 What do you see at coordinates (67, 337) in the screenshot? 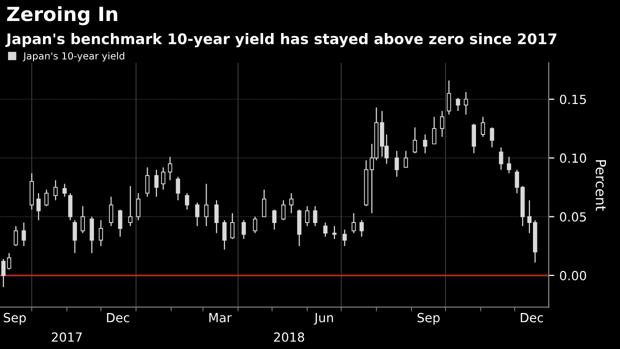
I see `x2-tick-label: 2017` at bounding box center [67, 337].